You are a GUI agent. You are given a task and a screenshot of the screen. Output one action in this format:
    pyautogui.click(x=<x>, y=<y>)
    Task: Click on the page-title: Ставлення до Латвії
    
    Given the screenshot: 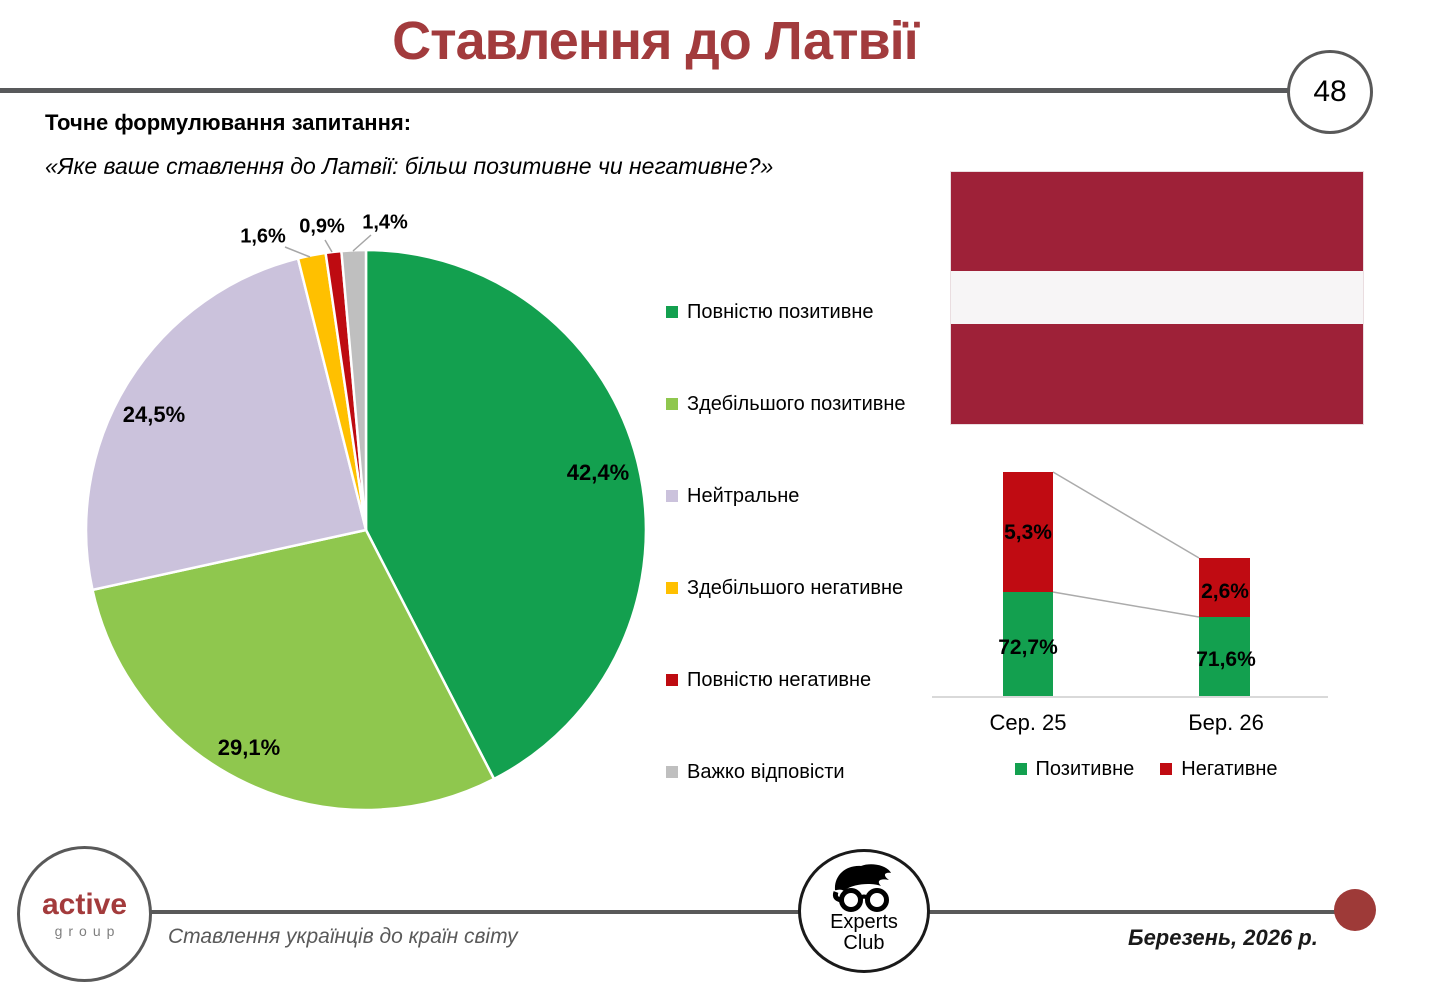 What is the action you would take?
    pyautogui.click(x=655, y=41)
    